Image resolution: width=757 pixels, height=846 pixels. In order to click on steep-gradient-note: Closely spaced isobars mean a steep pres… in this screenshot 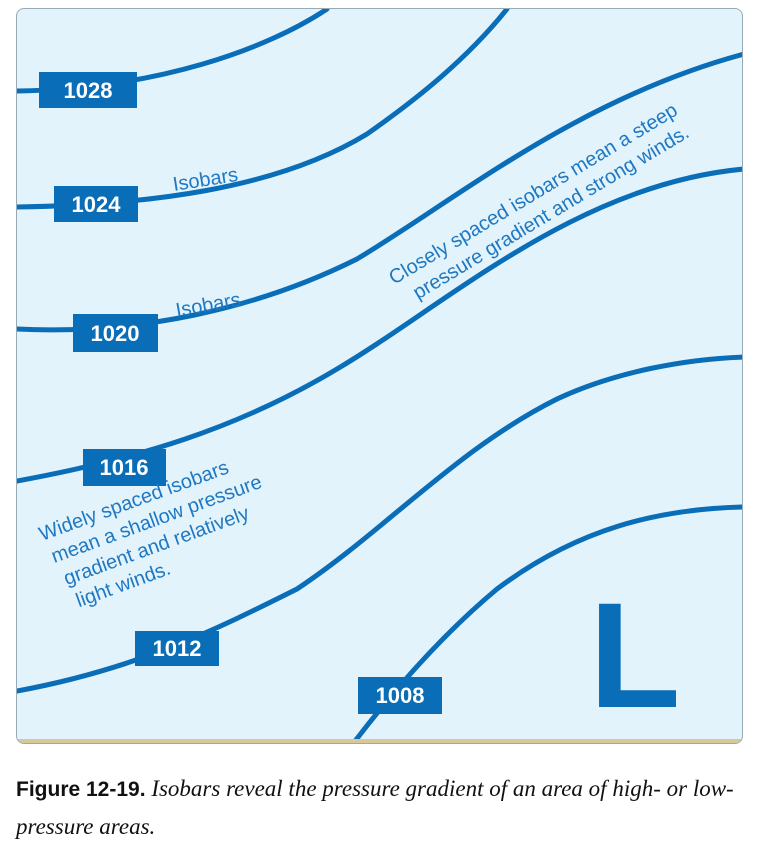, I will do `click(539, 201)`.